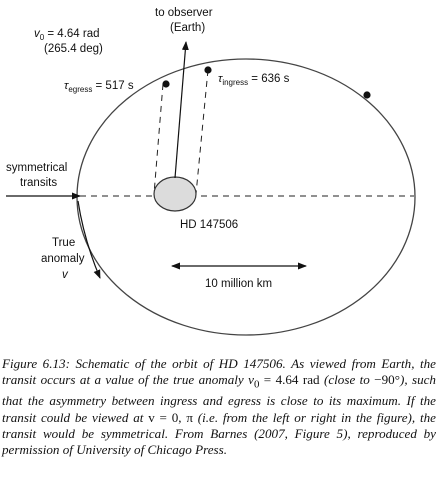 The image size is (439, 499). I want to click on caption-v0-value: = 4.64 rad, so click(289, 380).